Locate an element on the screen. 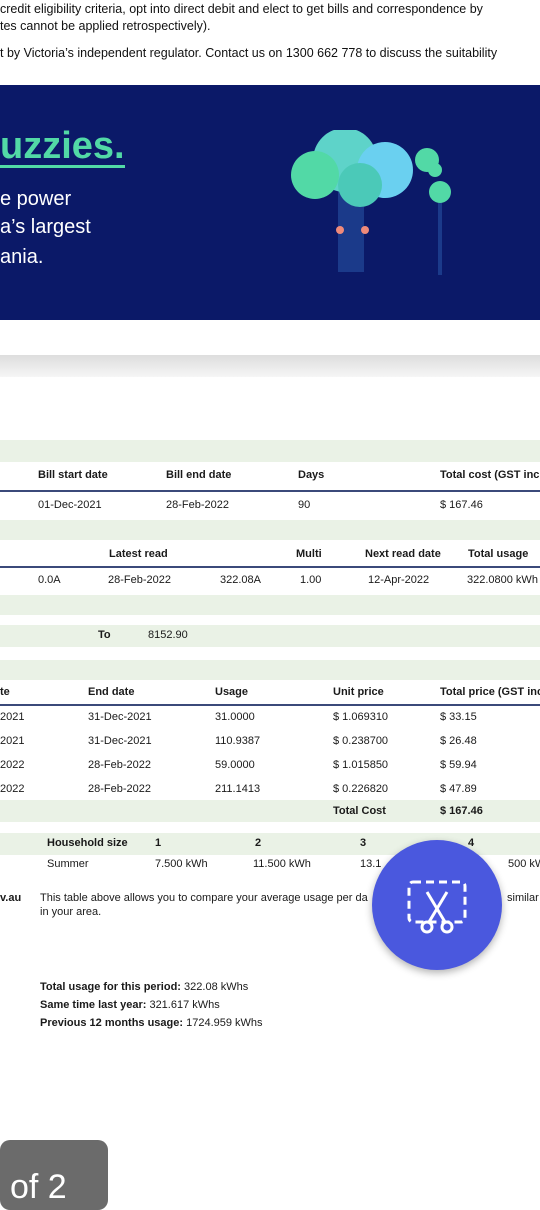 The width and height of the screenshot is (540, 1210). cell: 110.9387 is located at coordinates (238, 741).